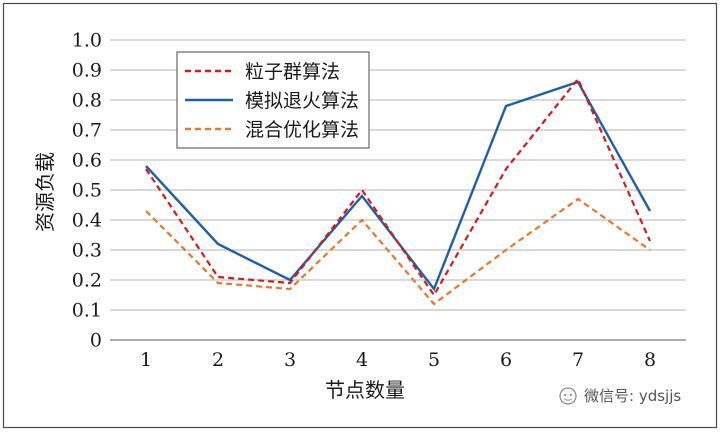 The width and height of the screenshot is (720, 435). I want to click on x-tick-label: 5, so click(434, 360).